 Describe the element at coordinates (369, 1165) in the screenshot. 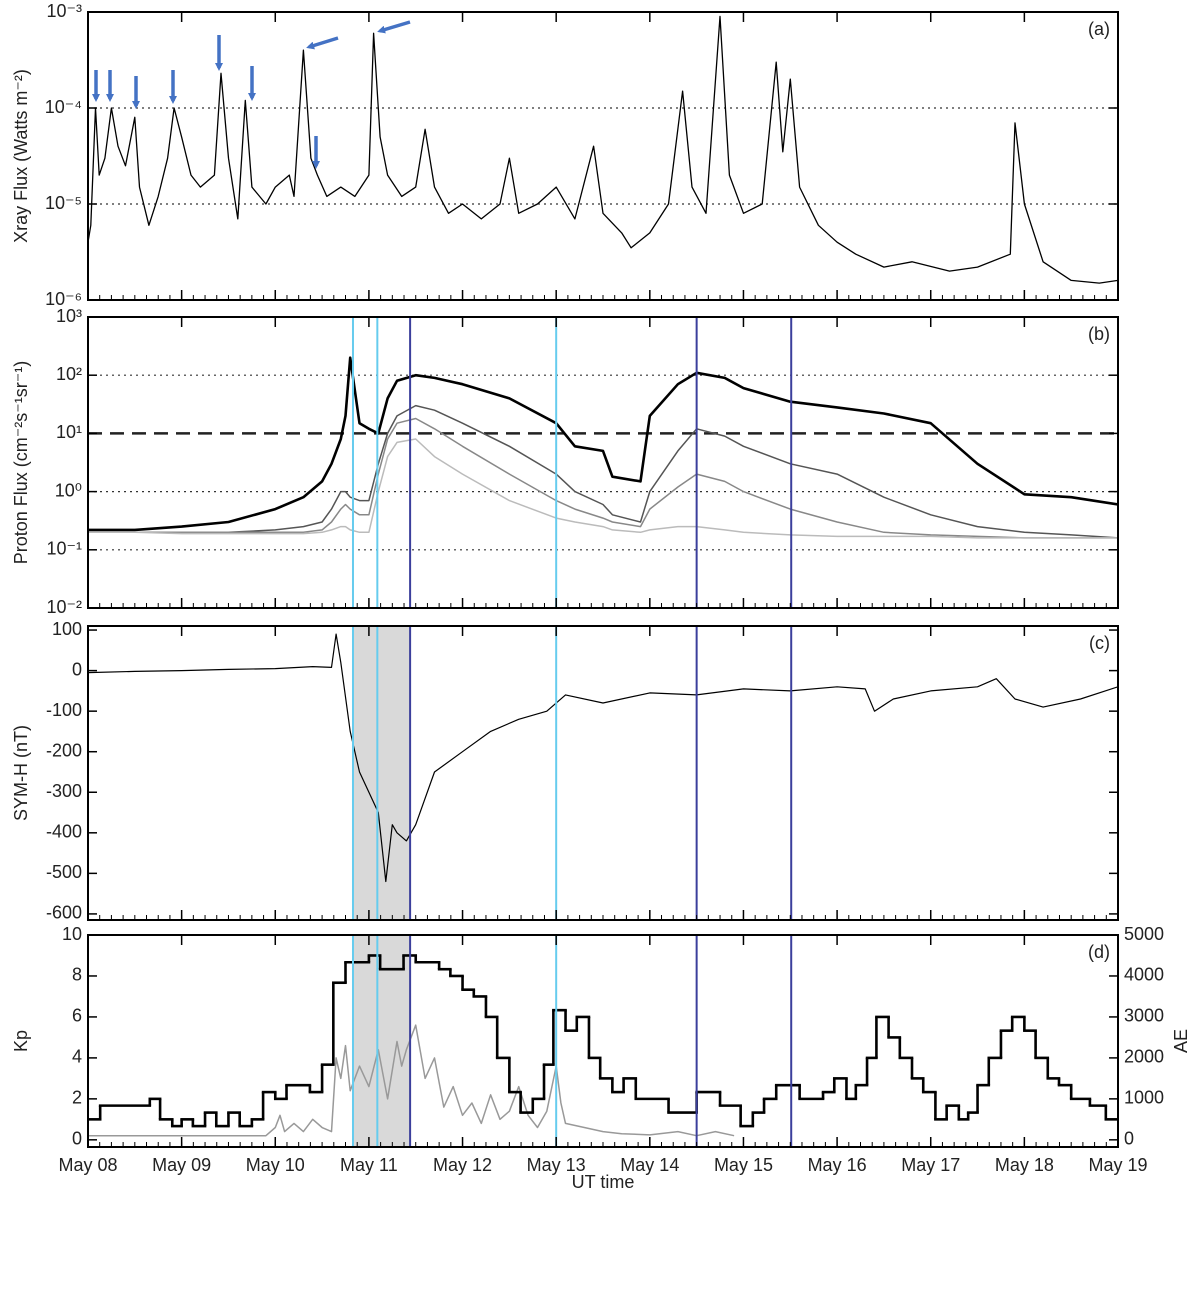

I see `x-tick-label: May 11` at that location.